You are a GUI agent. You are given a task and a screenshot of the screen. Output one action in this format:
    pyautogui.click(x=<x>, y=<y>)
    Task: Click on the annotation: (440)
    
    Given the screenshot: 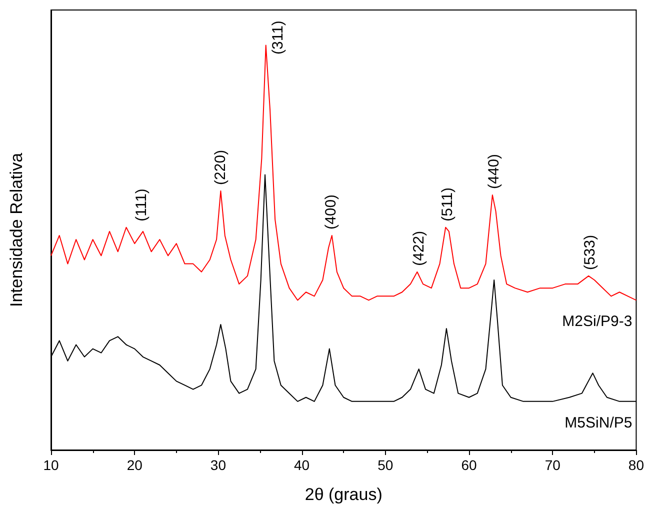 What is the action you would take?
    pyautogui.click(x=494, y=171)
    